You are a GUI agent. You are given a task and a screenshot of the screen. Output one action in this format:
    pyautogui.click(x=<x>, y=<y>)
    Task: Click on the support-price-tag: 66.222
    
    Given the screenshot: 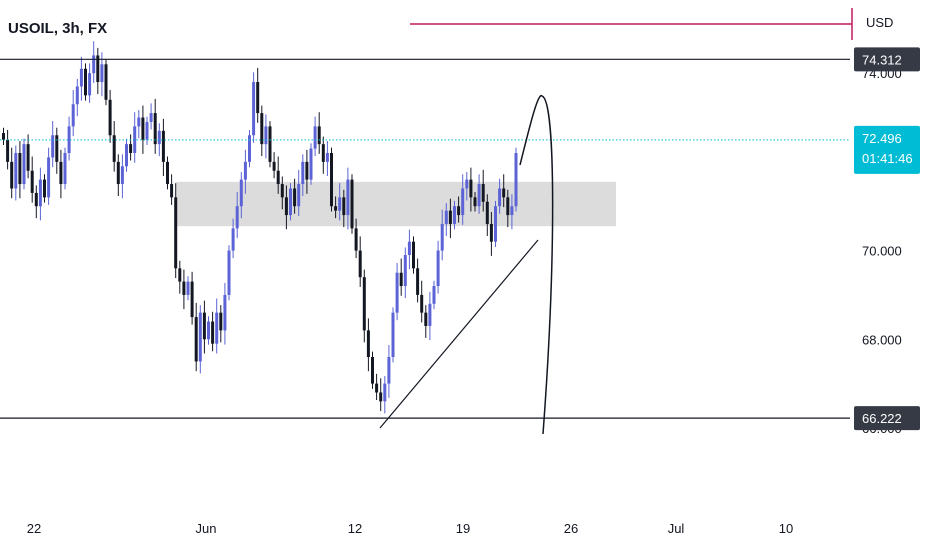 What is the action you would take?
    pyautogui.click(x=887, y=418)
    